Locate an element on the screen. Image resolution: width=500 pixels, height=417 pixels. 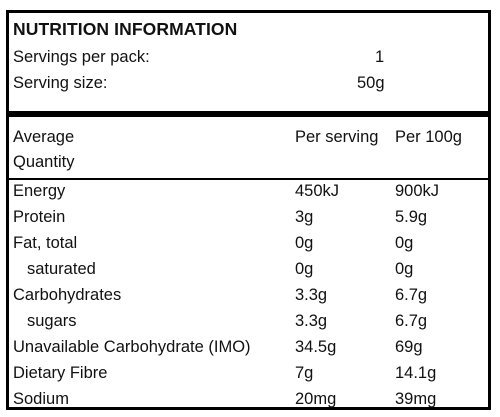
per-100g-value: 14.1g is located at coordinates (416, 373).